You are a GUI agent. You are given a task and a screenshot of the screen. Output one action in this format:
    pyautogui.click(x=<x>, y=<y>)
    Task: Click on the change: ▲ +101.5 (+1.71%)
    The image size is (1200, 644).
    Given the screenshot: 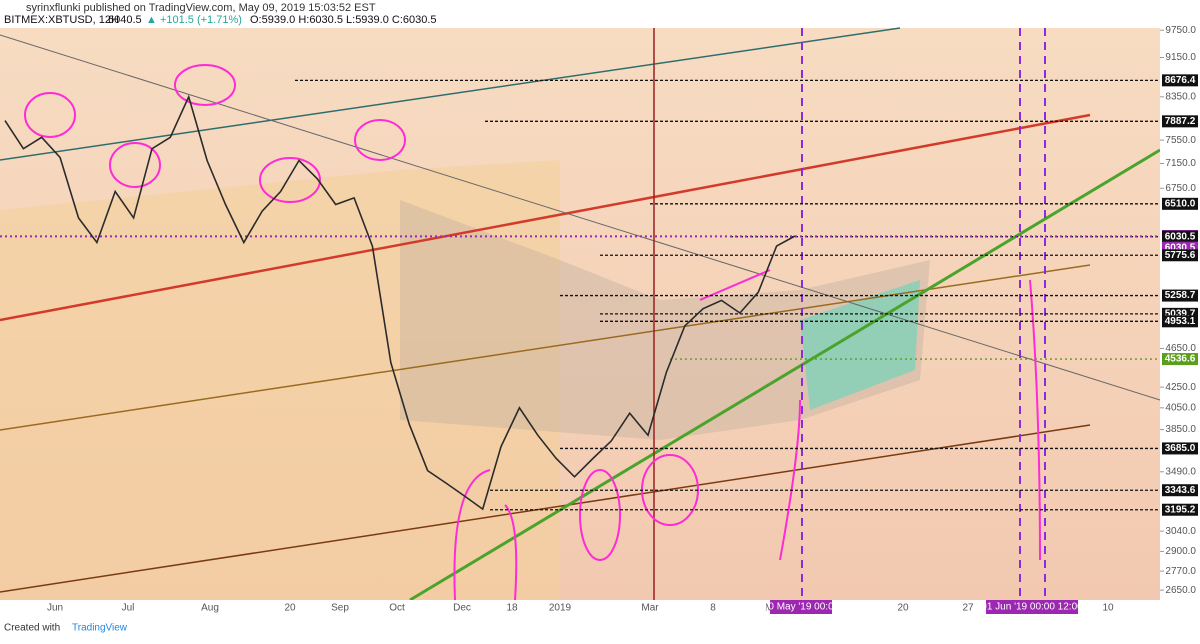 What is the action you would take?
    pyautogui.click(x=194, y=20)
    